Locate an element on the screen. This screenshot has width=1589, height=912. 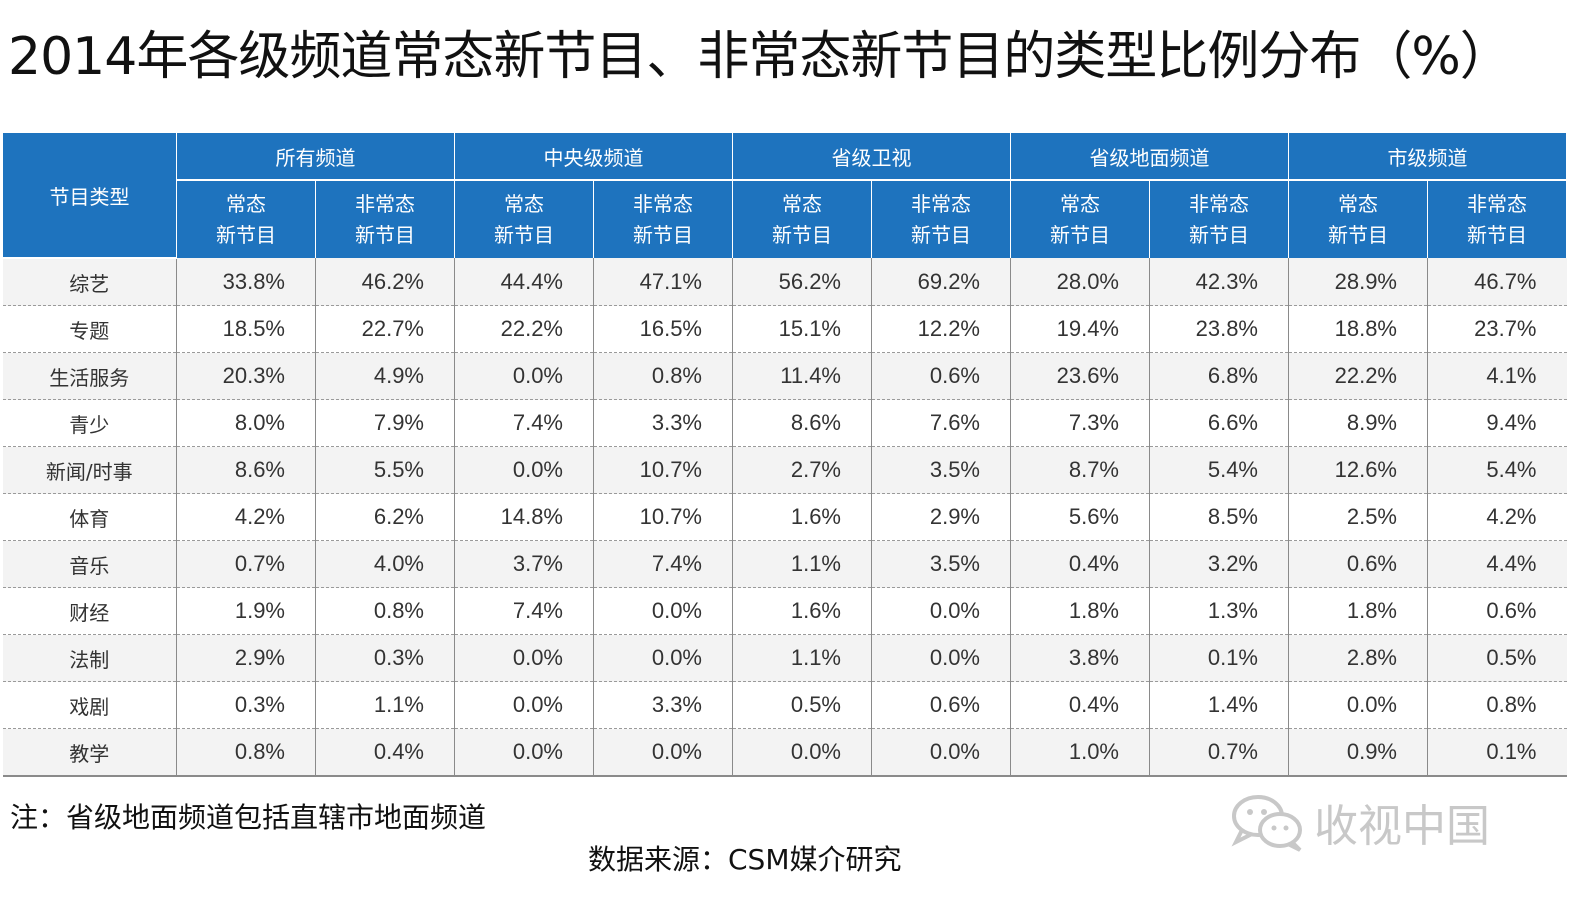
value-cell: 7.6% is located at coordinates (941, 423).